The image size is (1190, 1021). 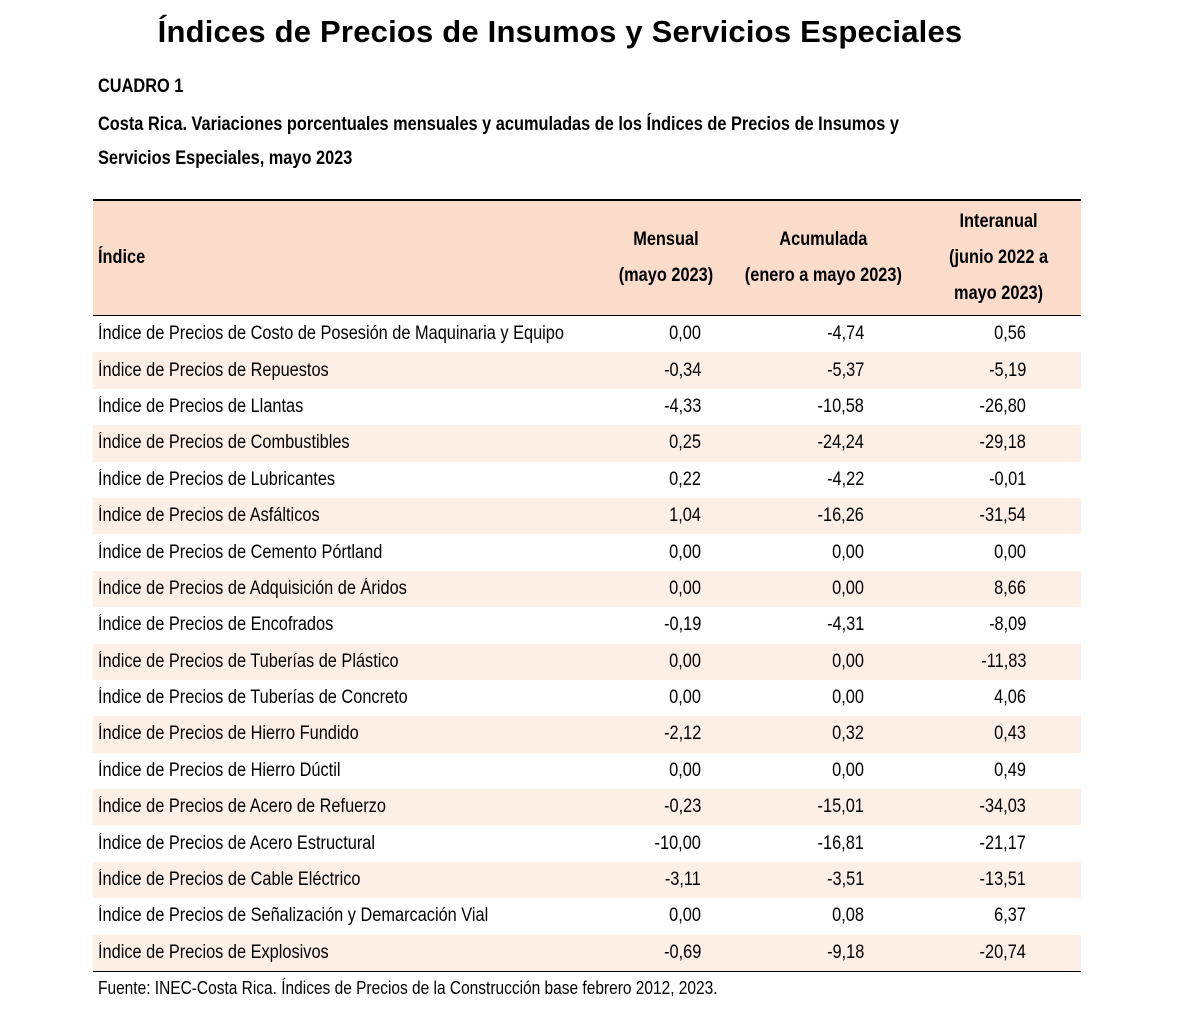 What do you see at coordinates (141, 86) in the screenshot?
I see `table-label: CUADRO 1` at bounding box center [141, 86].